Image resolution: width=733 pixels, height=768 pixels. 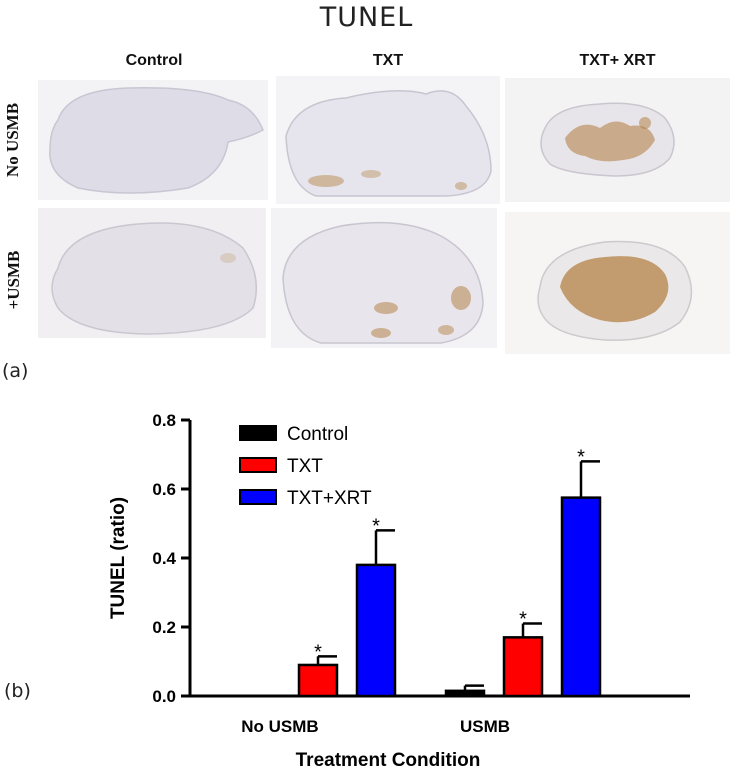 I want to click on legend-label: TXT, so click(x=305, y=466).